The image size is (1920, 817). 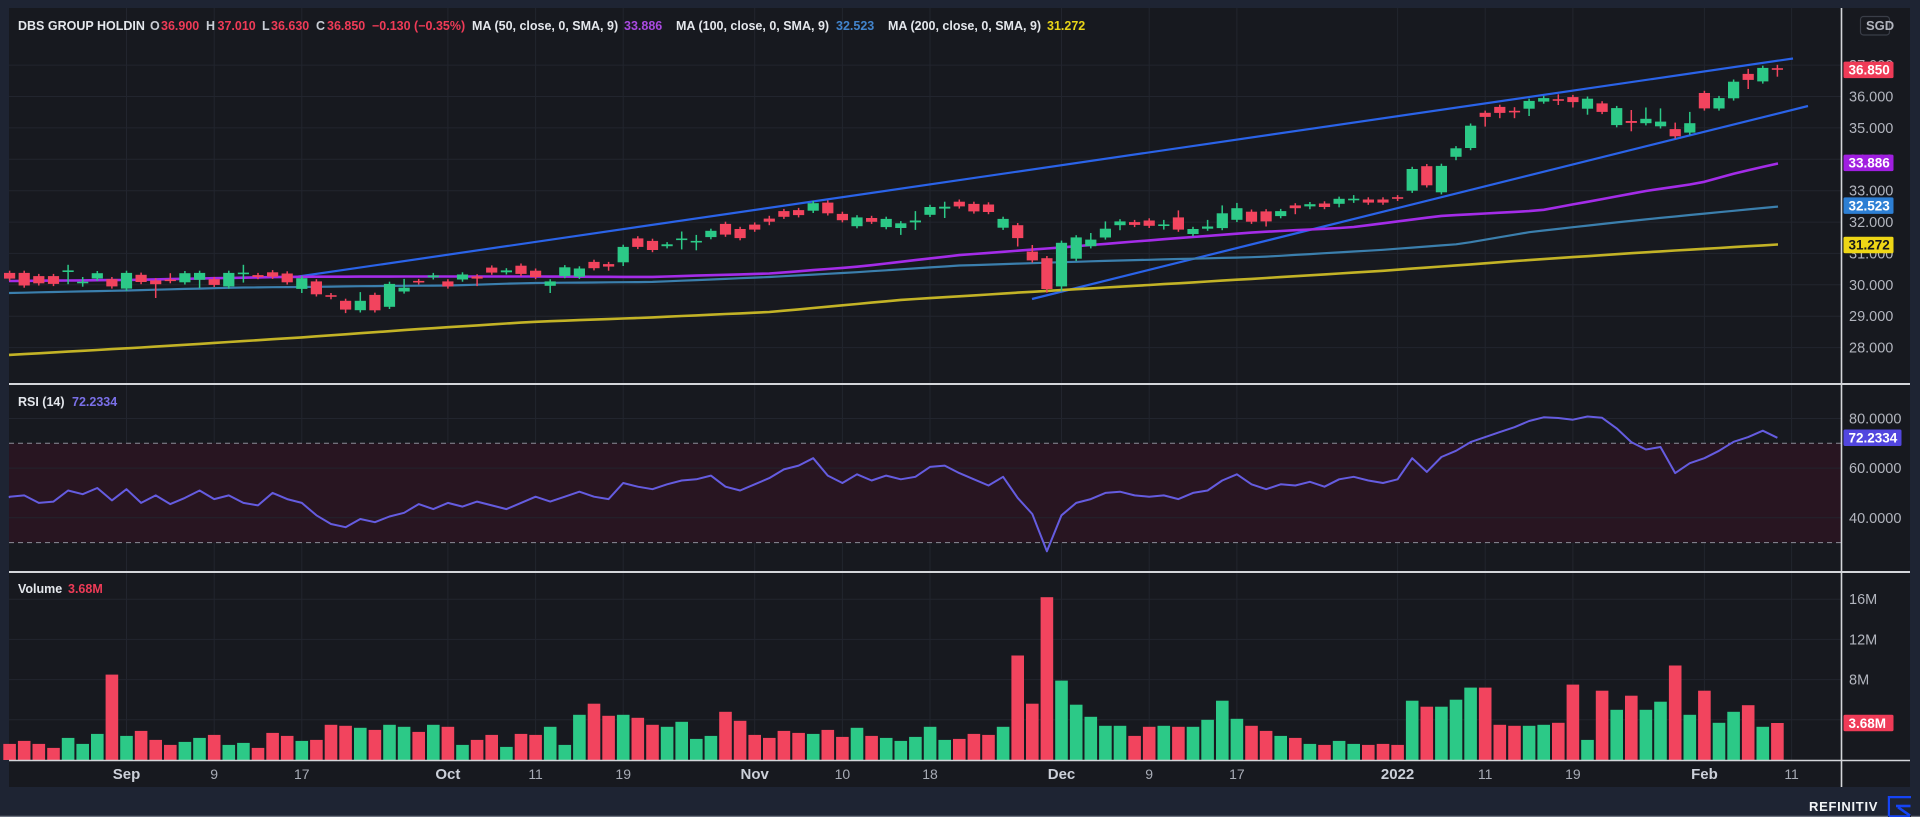 What do you see at coordinates (1871, 129) in the screenshot?
I see `svg-text: 35.000` at bounding box center [1871, 129].